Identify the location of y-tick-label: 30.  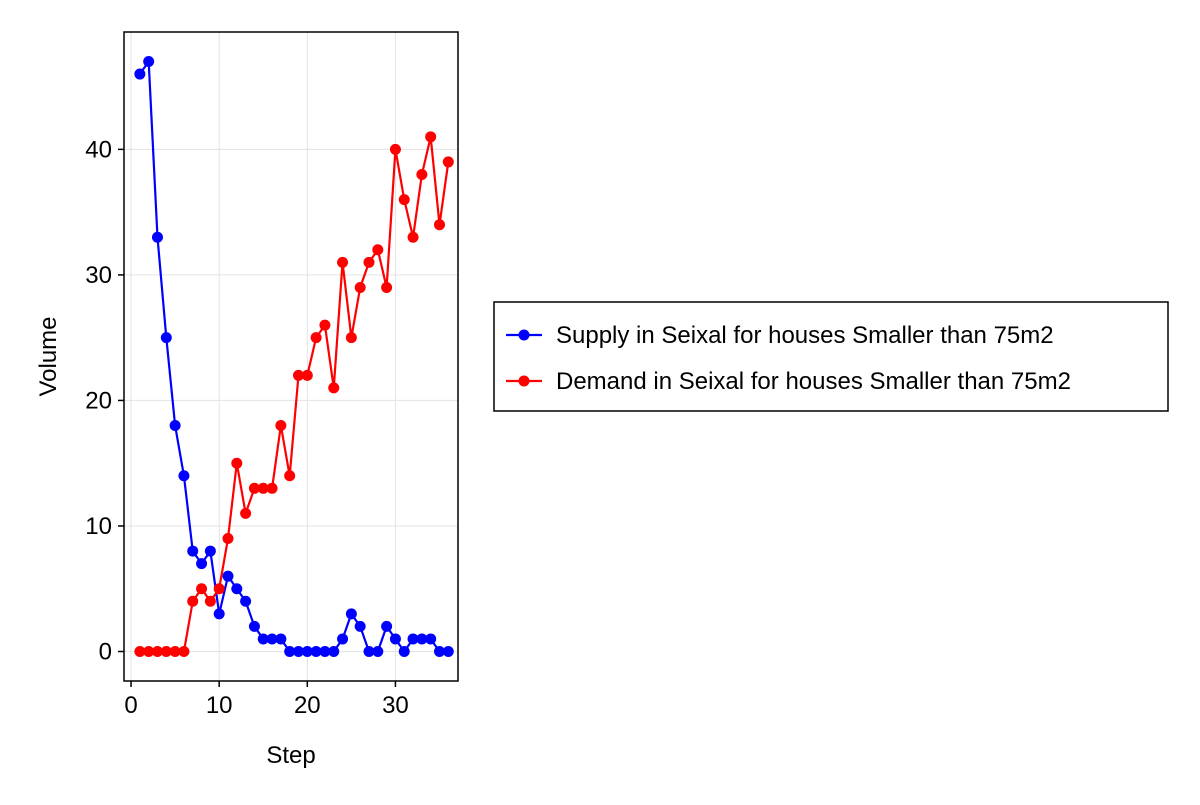
(98, 275).